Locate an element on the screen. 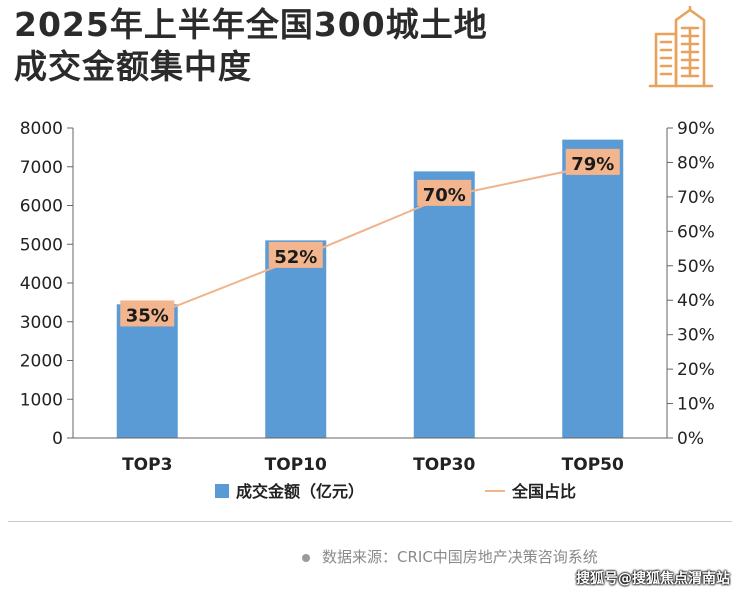 Image resolution: width=740 pixels, height=596 pixels. y-left-tick-label: 1000 is located at coordinates (41, 400).